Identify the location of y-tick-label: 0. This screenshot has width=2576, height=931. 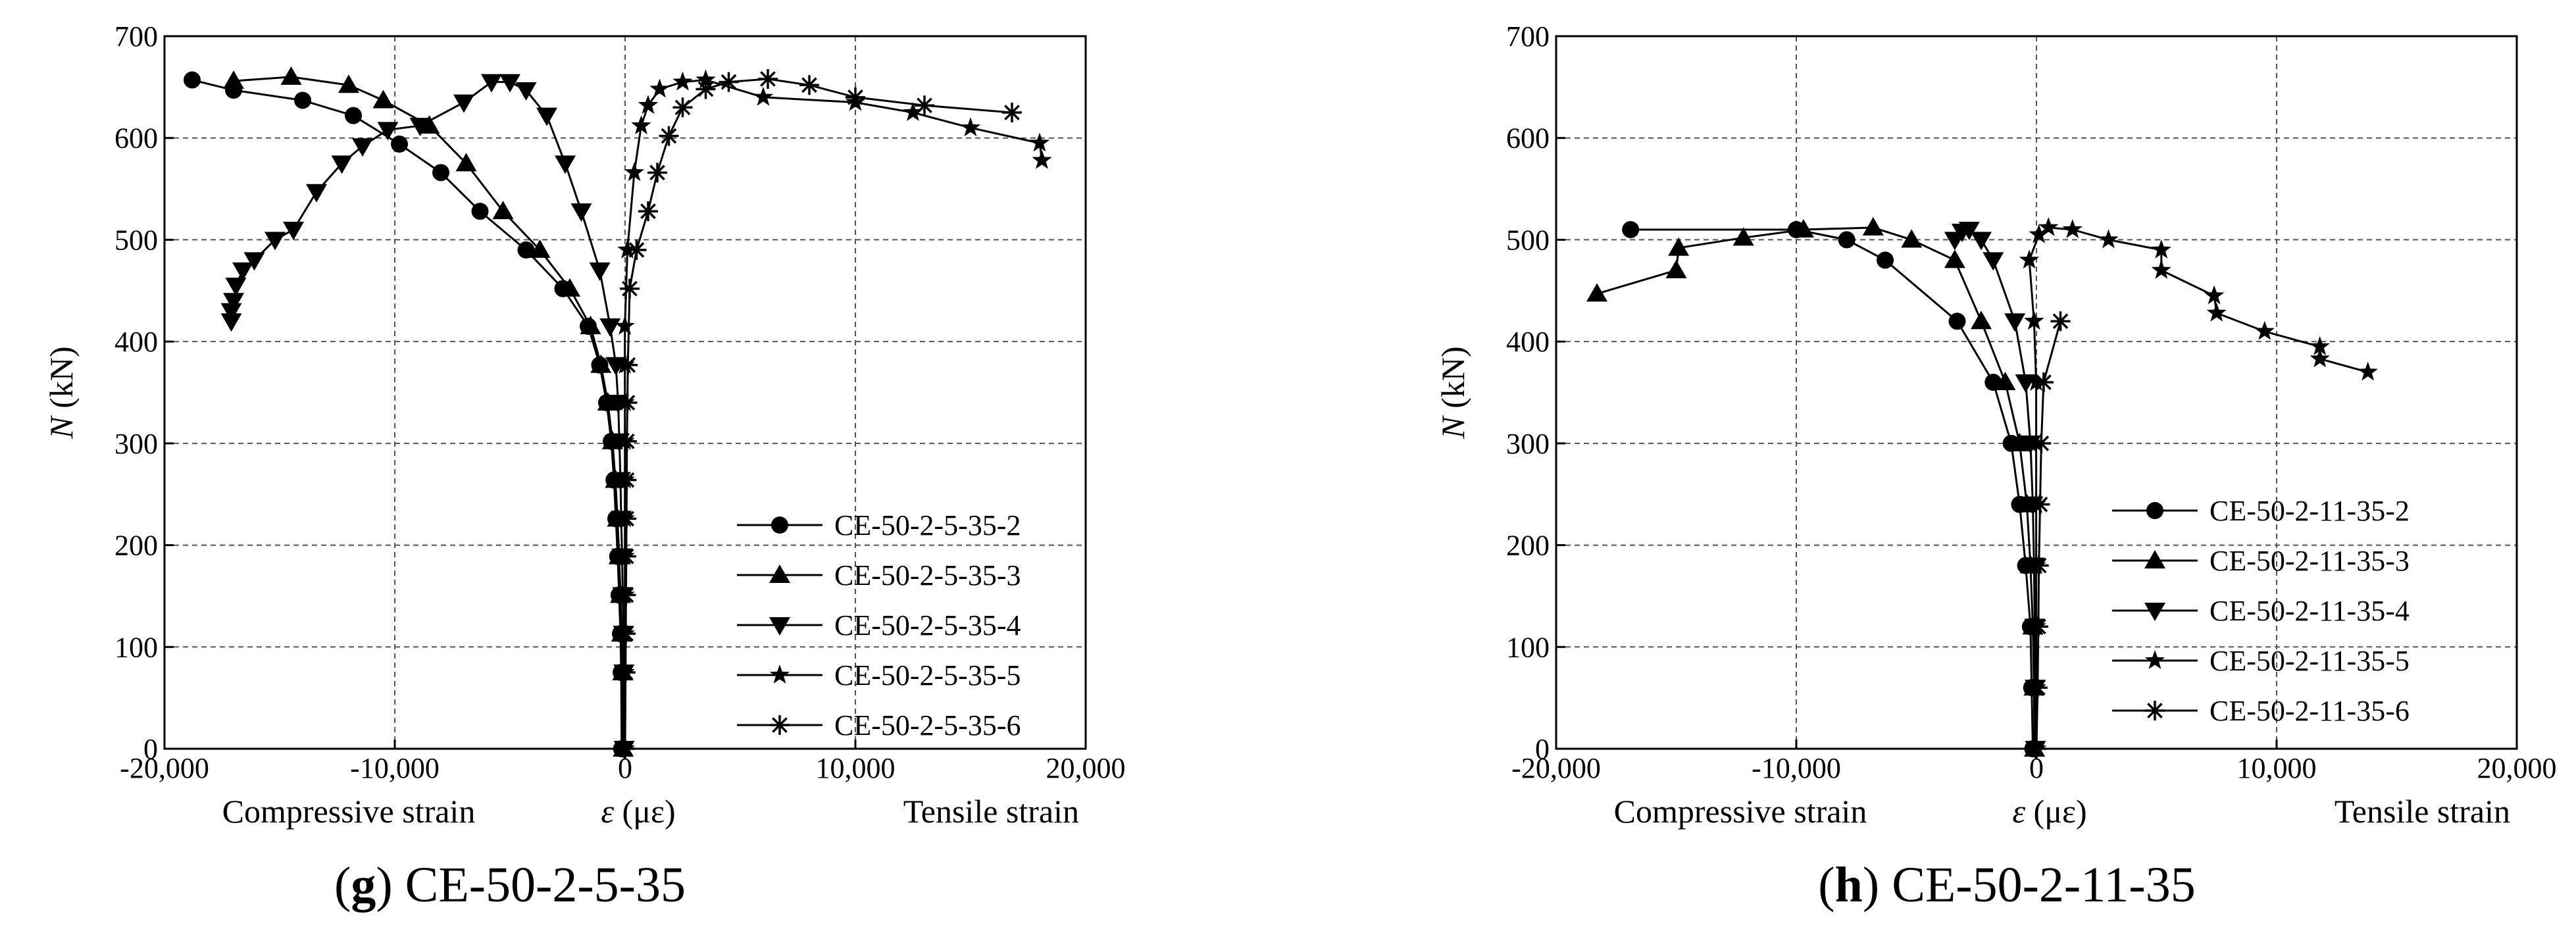
(150, 749).